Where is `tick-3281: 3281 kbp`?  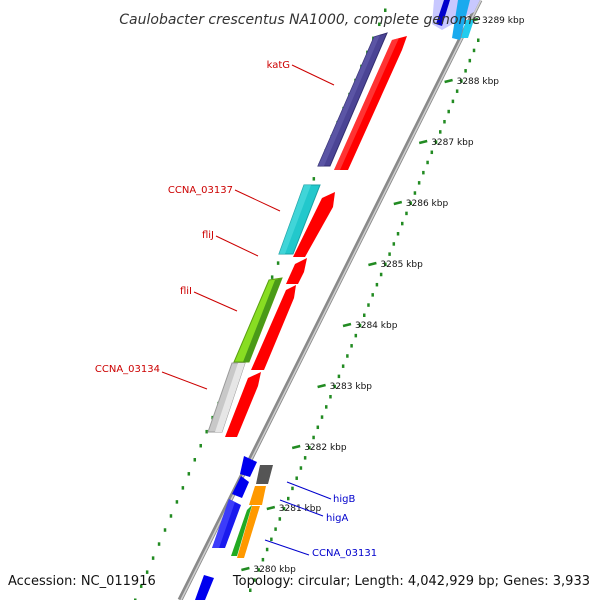
tick-3281: 3281 kbp is located at coordinates (294, 509).